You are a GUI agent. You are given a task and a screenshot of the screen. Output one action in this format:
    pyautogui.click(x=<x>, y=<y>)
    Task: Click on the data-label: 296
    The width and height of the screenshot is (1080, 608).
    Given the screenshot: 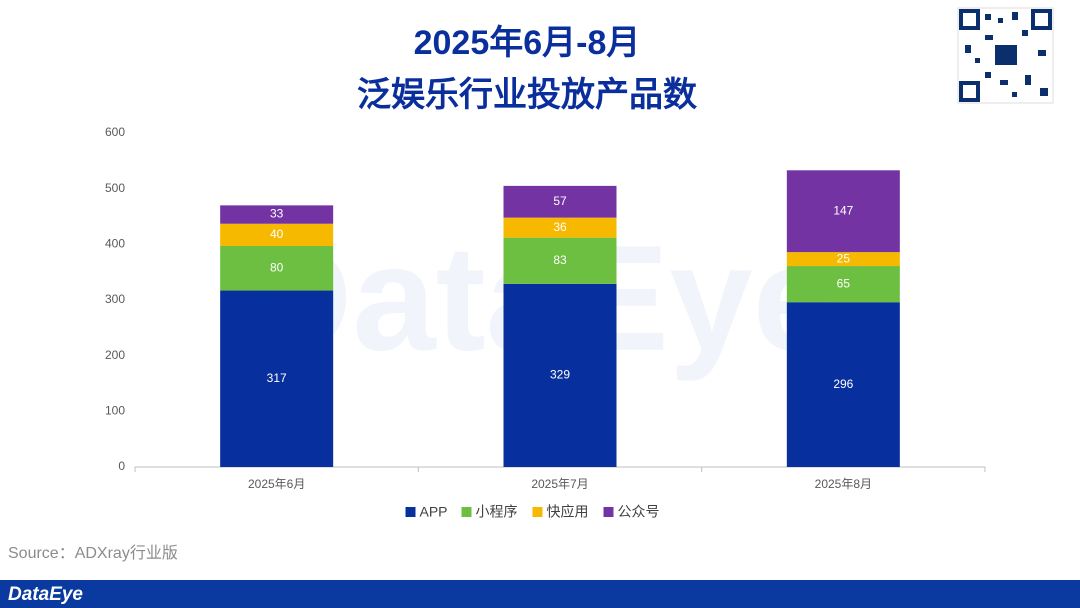 What is the action you would take?
    pyautogui.click(x=843, y=384)
    